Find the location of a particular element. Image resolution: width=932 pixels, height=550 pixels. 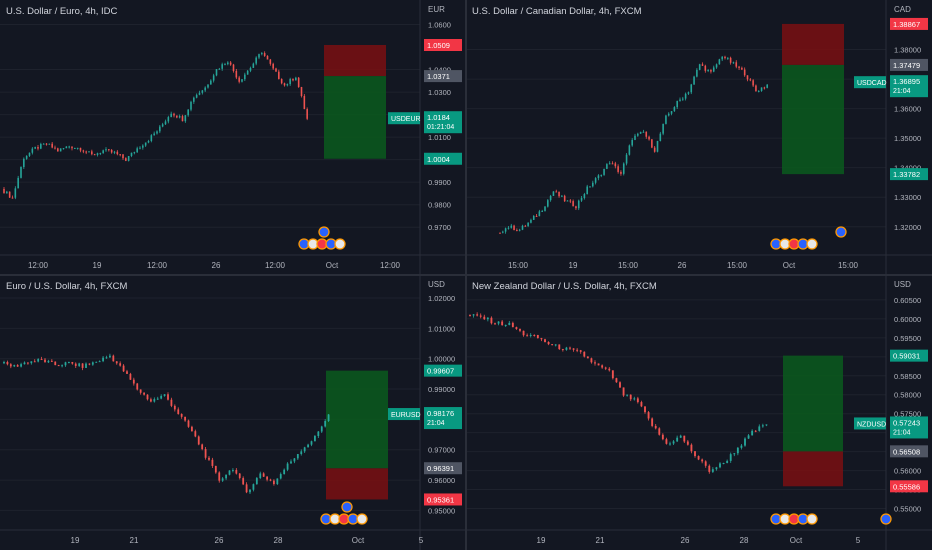

price-tick-label: 0.60000 is located at coordinates (907, 319).